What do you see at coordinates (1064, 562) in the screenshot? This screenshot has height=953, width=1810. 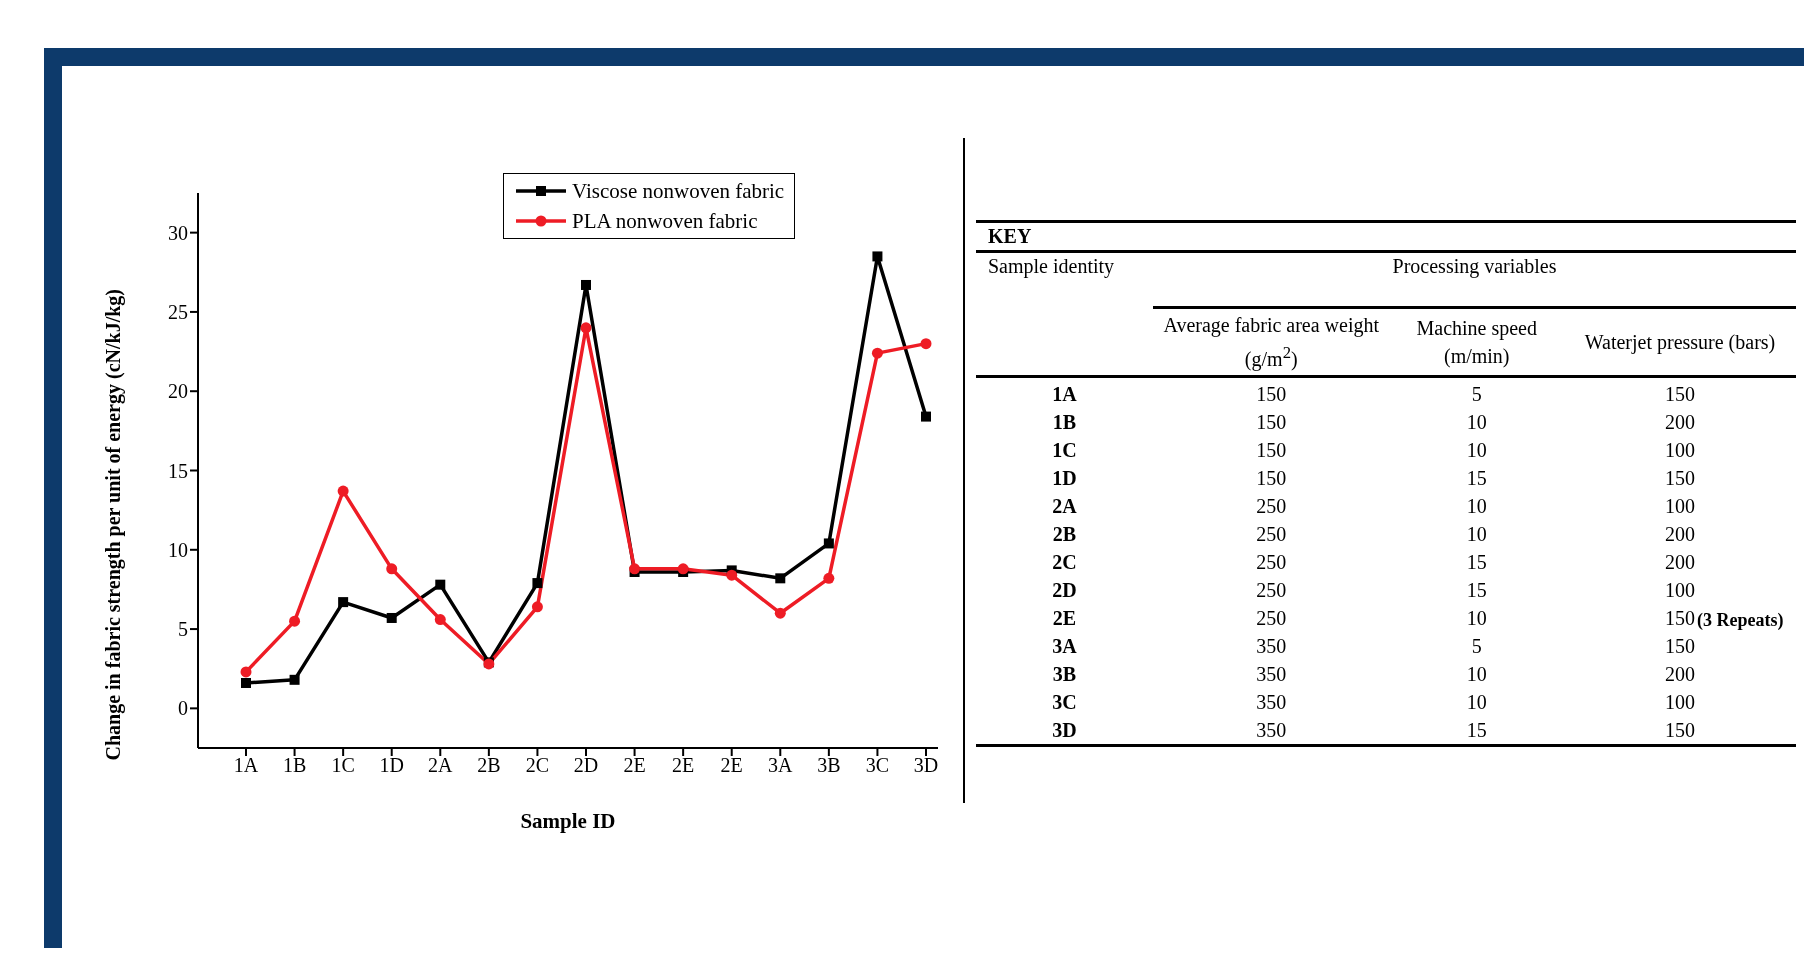 I see `category-label: 2C` at bounding box center [1064, 562].